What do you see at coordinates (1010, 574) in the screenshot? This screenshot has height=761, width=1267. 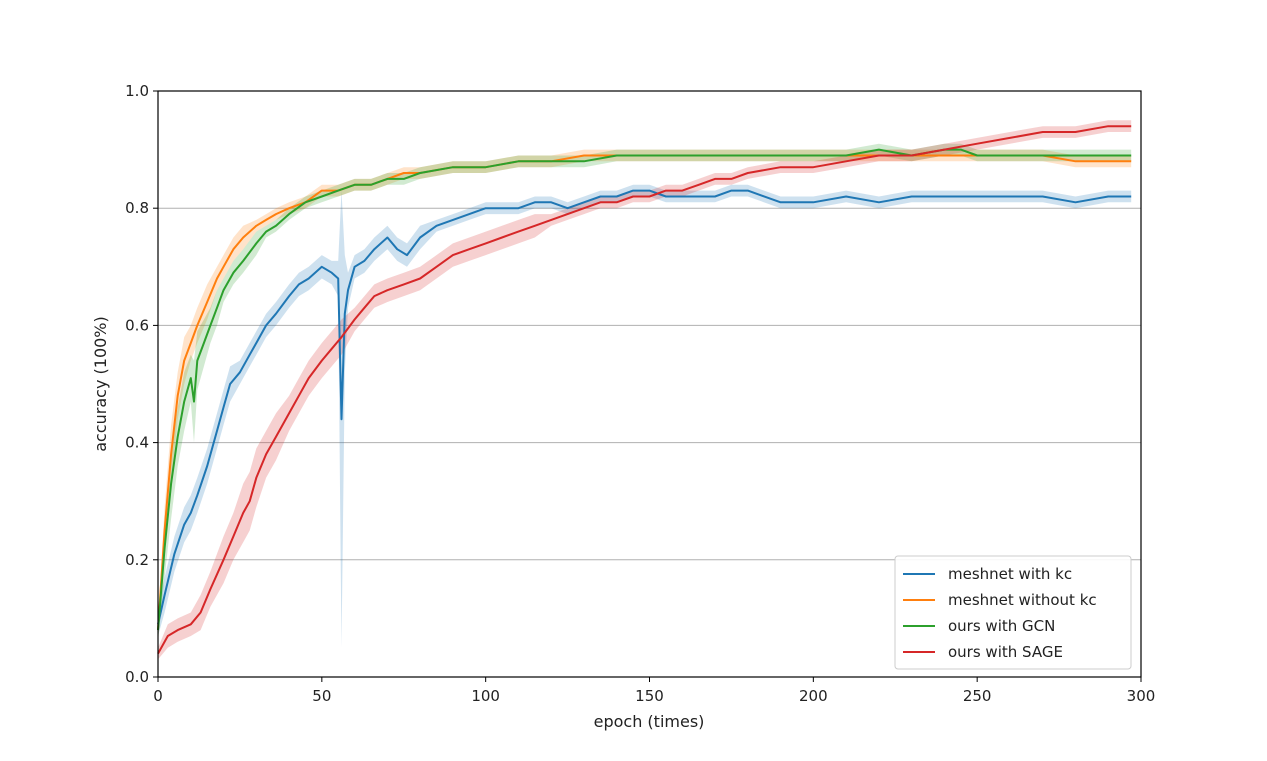 I see `legend-label-0: meshnet with kc` at bounding box center [1010, 574].